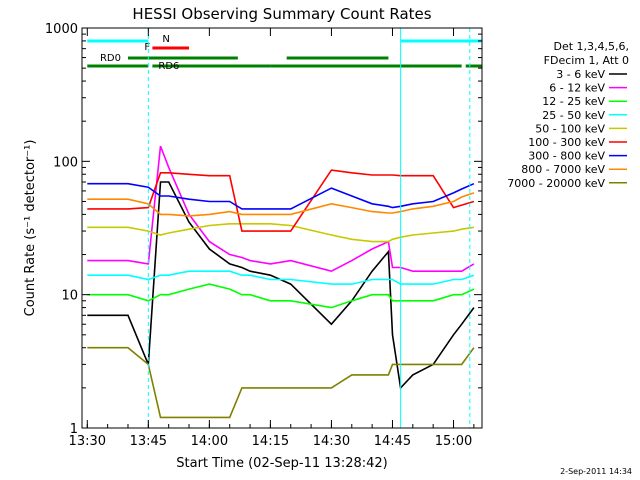  I want to click on y-tick-label: 1, so click(74, 429).